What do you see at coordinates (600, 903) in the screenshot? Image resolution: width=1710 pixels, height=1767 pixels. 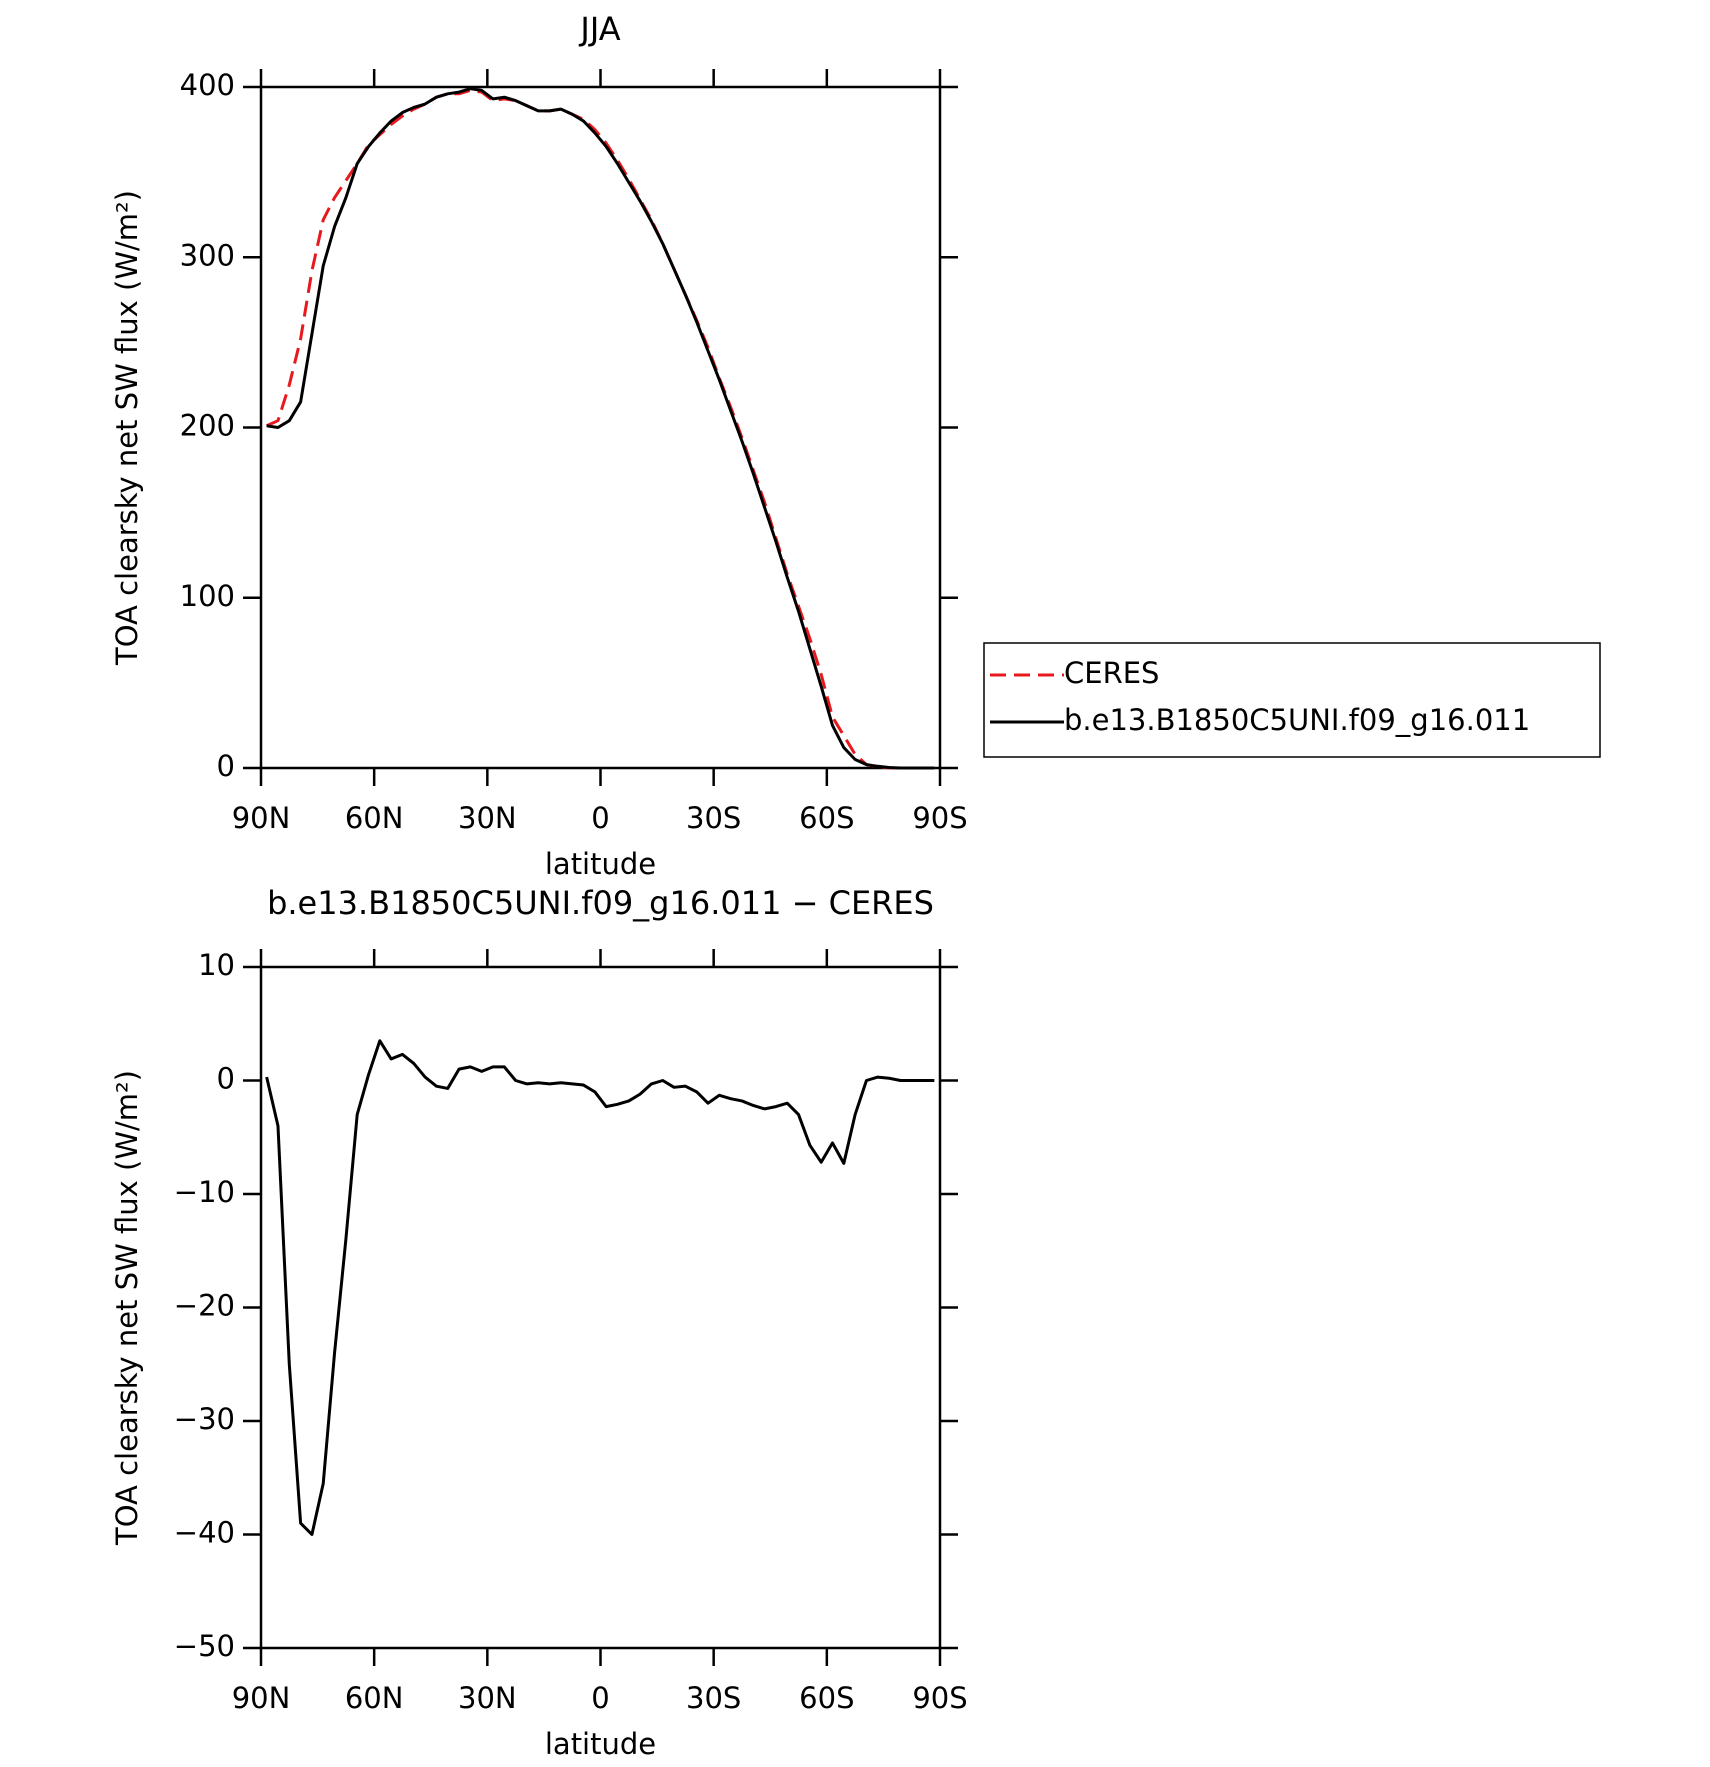 I see `chart-title: b.e13.B1850C5UNI.f09_g16.011 − CERES` at bounding box center [600, 903].